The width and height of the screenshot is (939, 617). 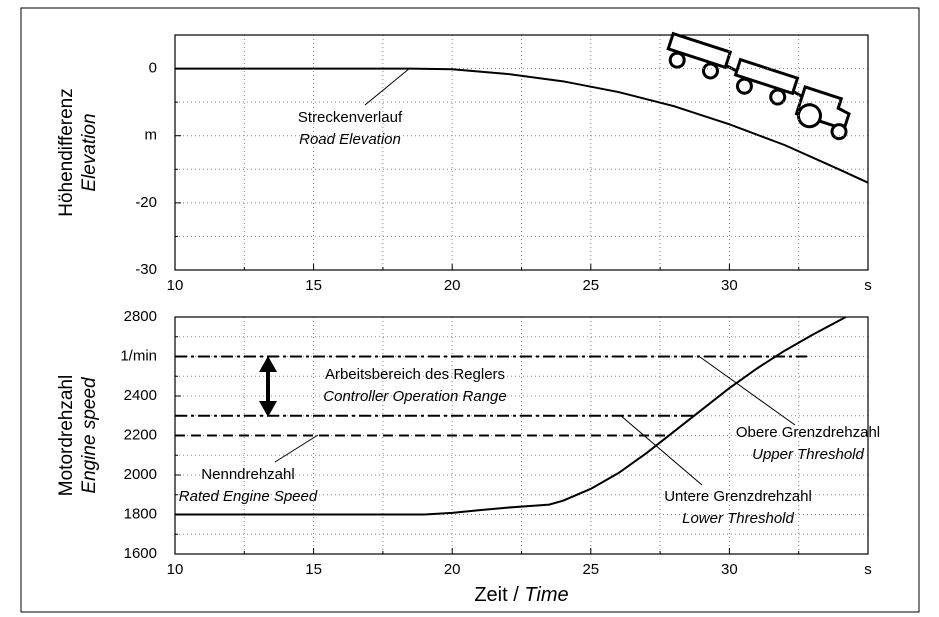 I want to click on annotation: Obere Grenzdrehzahl, so click(x=808, y=432).